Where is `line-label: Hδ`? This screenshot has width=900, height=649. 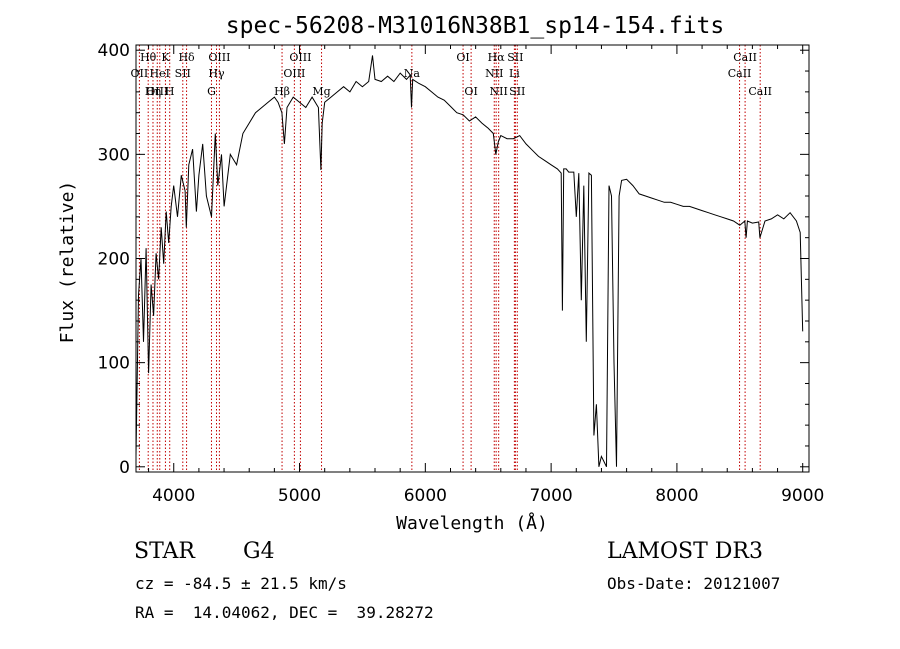 line-label: Hδ is located at coordinates (186, 57).